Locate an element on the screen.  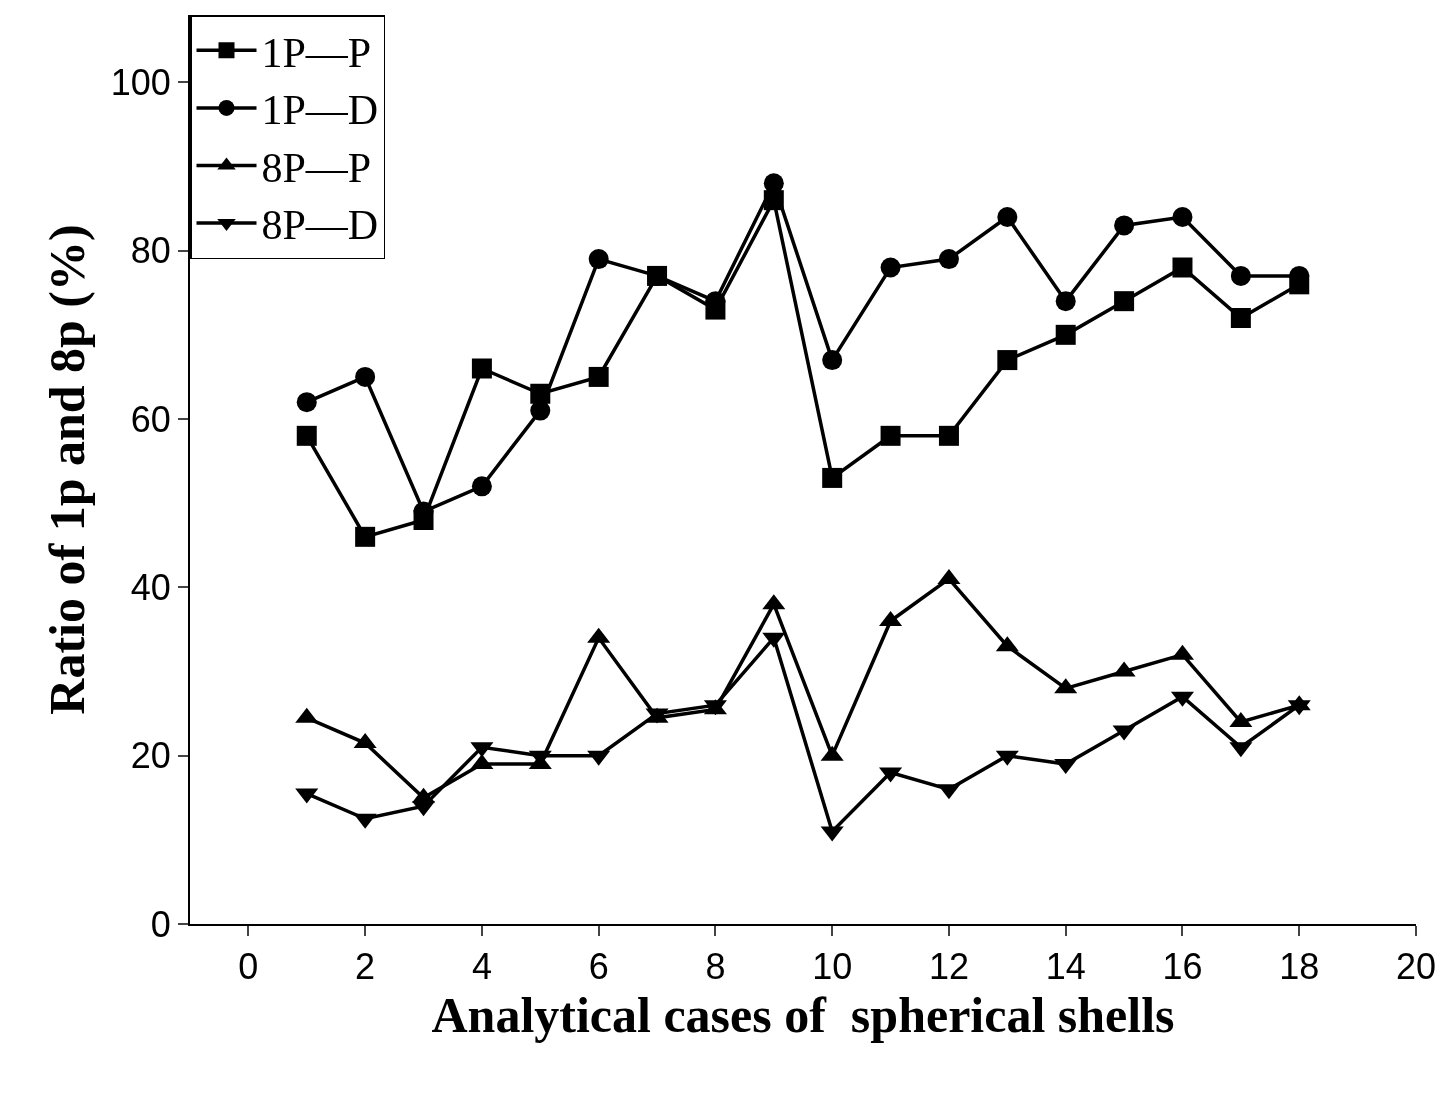
y-tick-label: 100 is located at coordinates (140, 82).